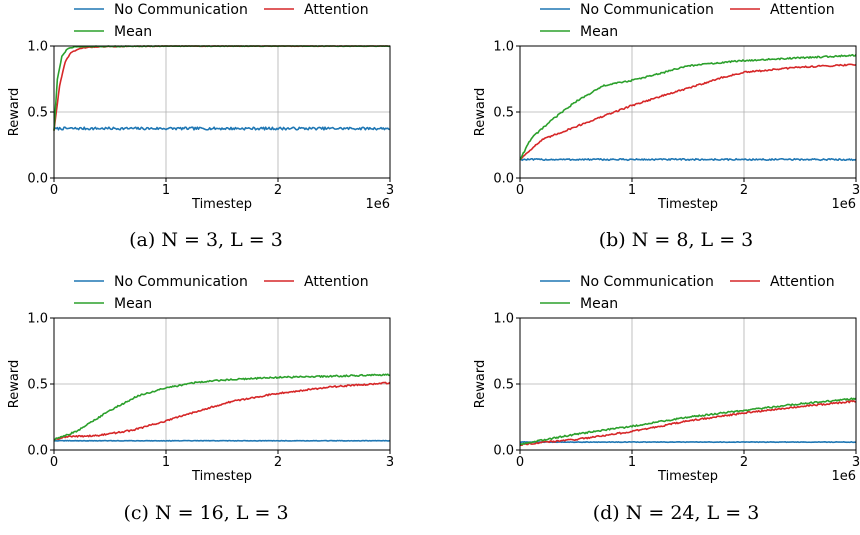 This screenshot has width=860, height=535. I want to click on panel-caption: (c) N = 16, L = 3, so click(205, 513).